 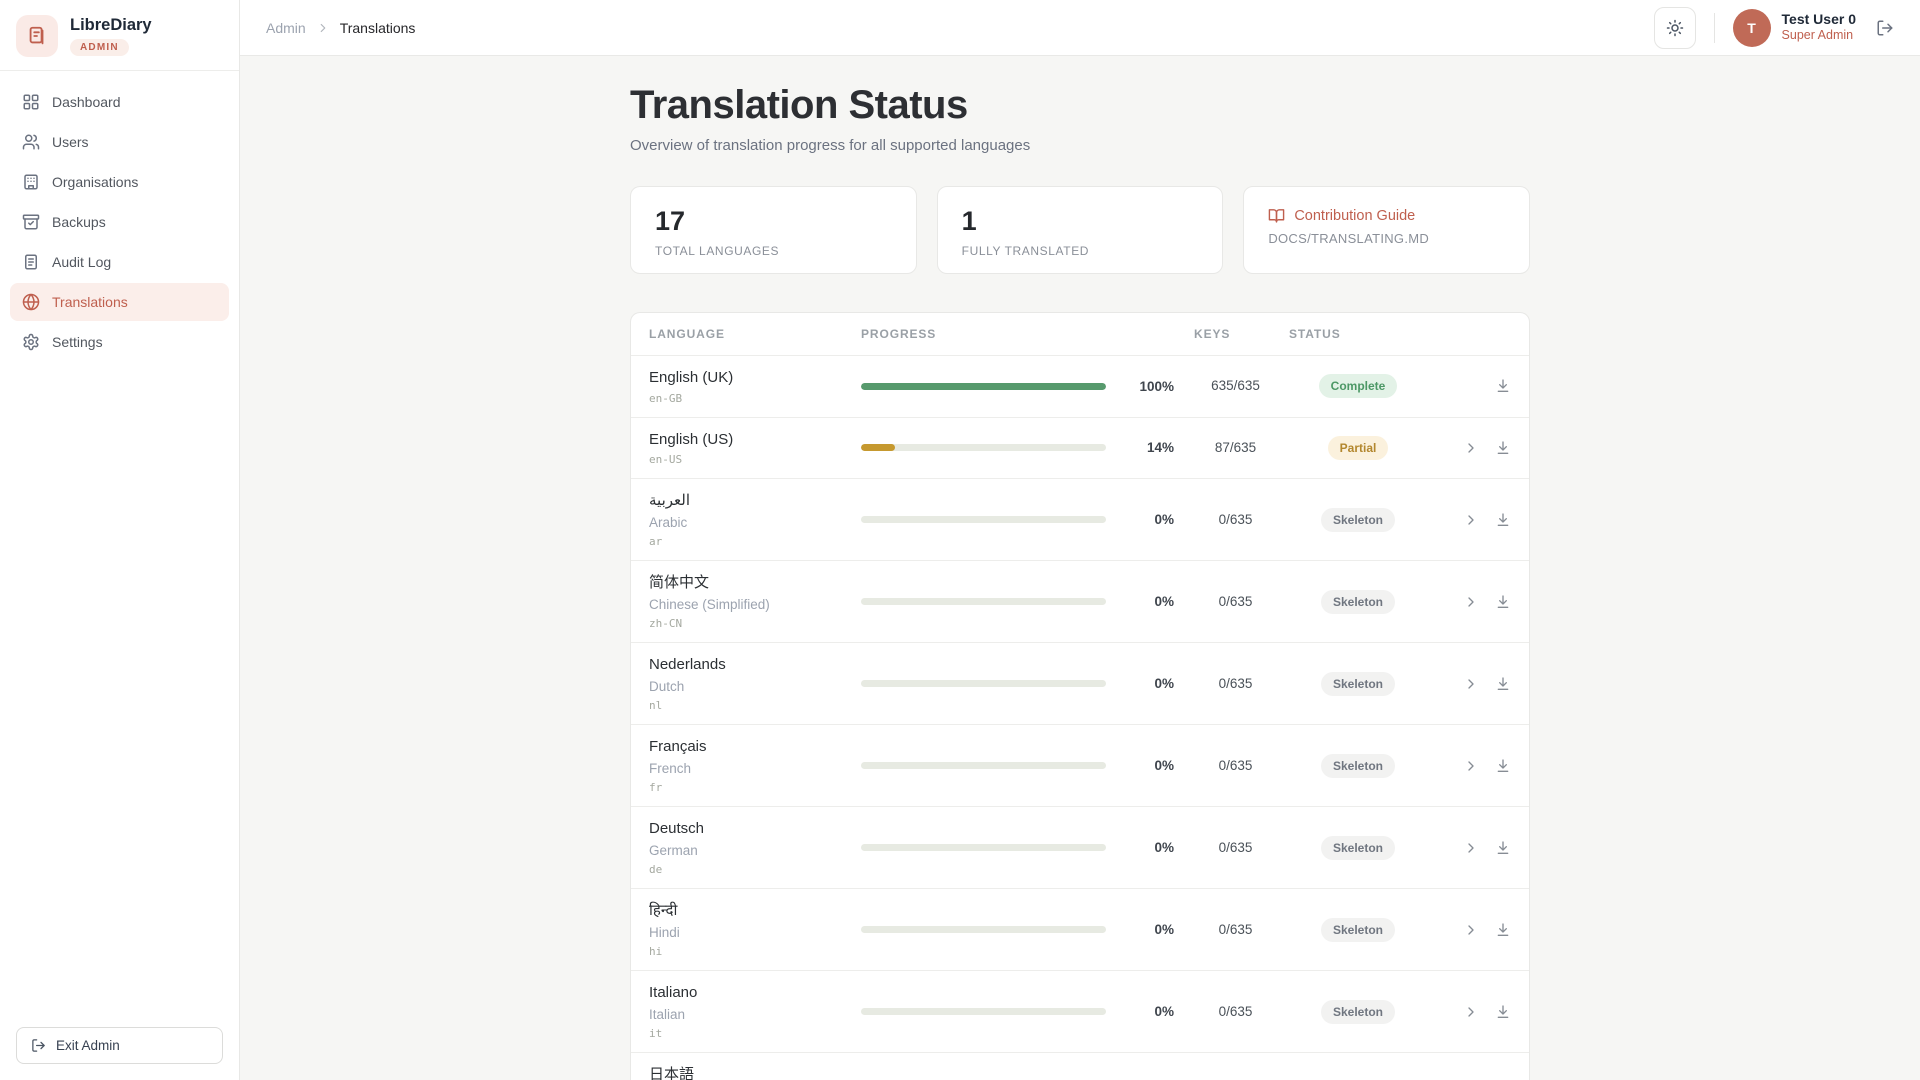 I want to click on language-native-name: English (US), so click(x=691, y=439).